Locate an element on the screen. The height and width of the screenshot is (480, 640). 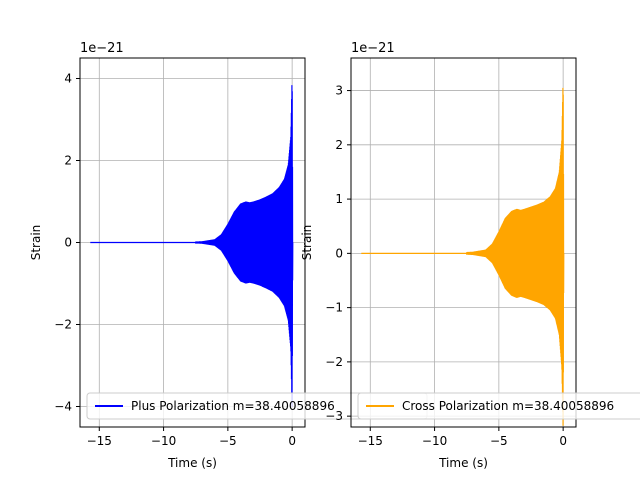
plus-scale-label: 1e−21 is located at coordinates (102, 48).